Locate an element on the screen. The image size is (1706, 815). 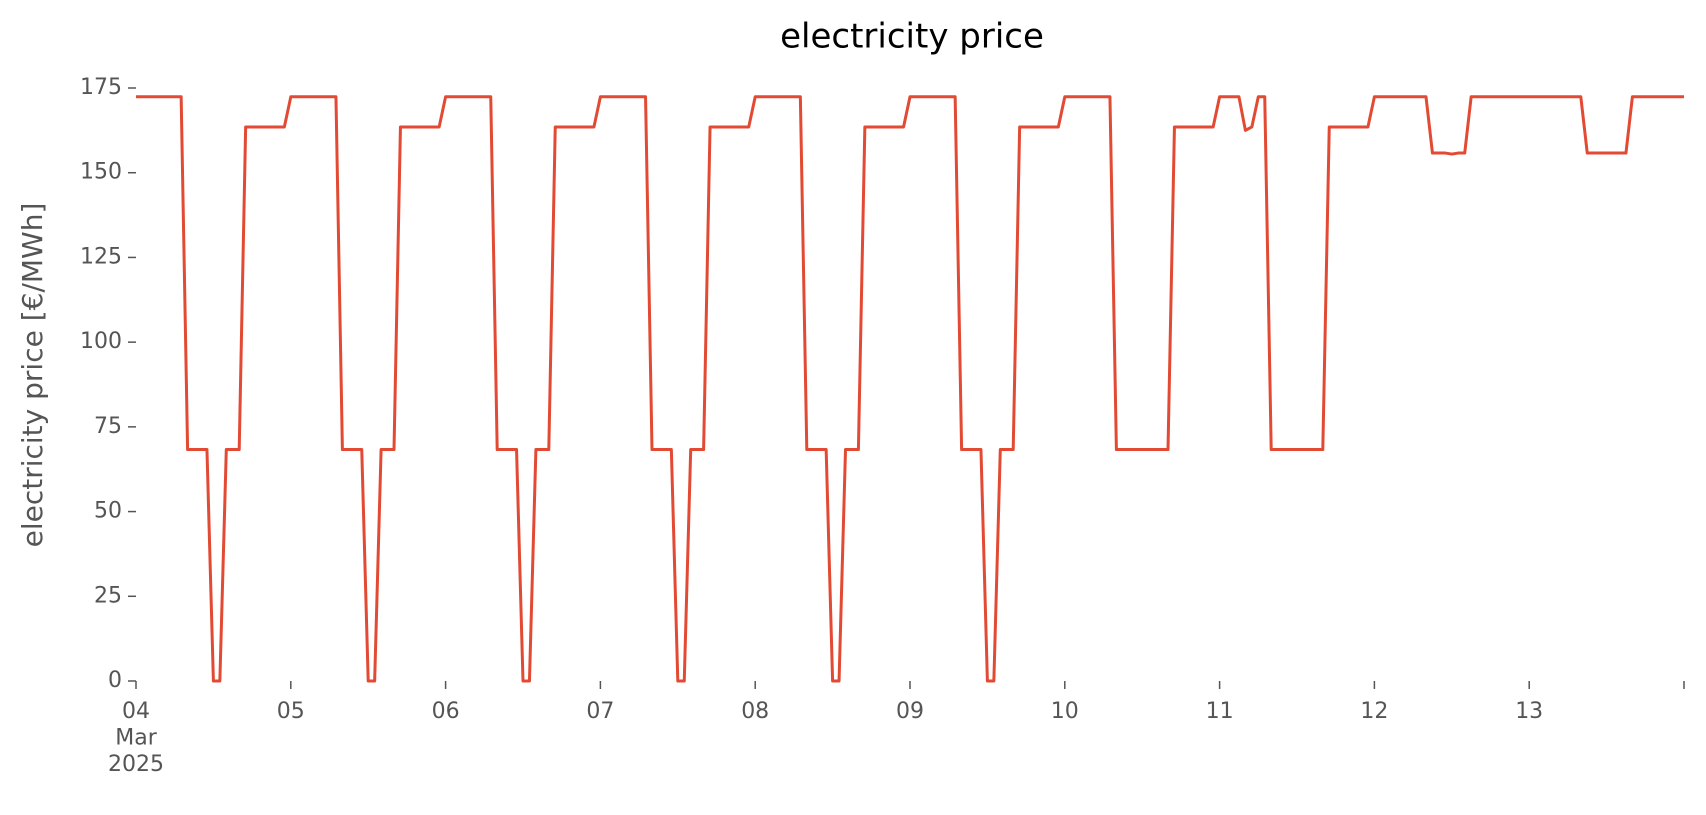
y-tick-label: 100 is located at coordinates (101, 341).